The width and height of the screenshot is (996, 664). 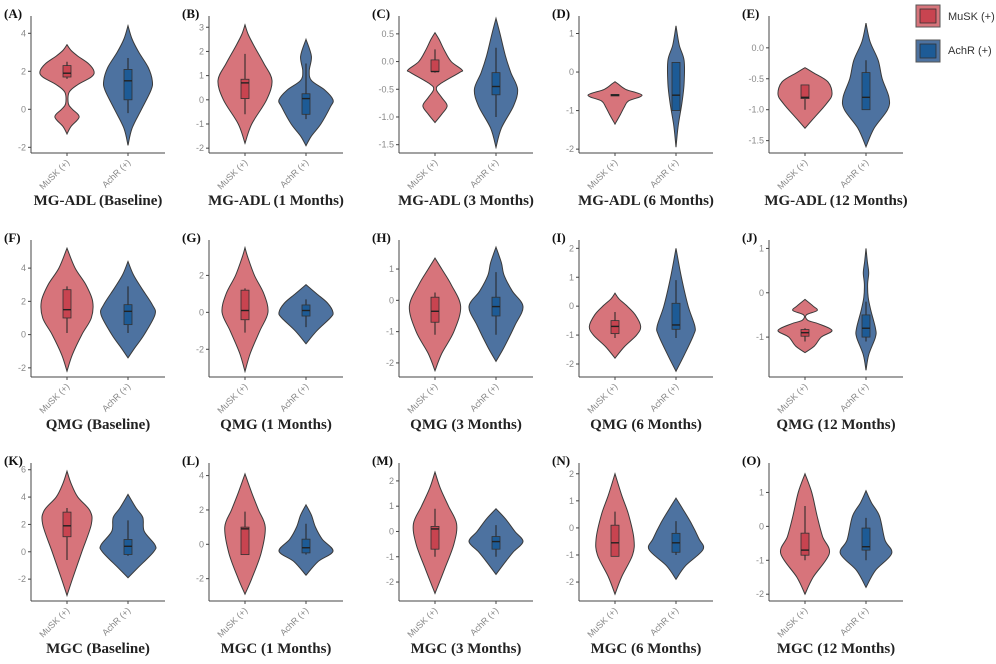 What do you see at coordinates (751, 460) in the screenshot?
I see `panel-label: (O)` at bounding box center [751, 460].